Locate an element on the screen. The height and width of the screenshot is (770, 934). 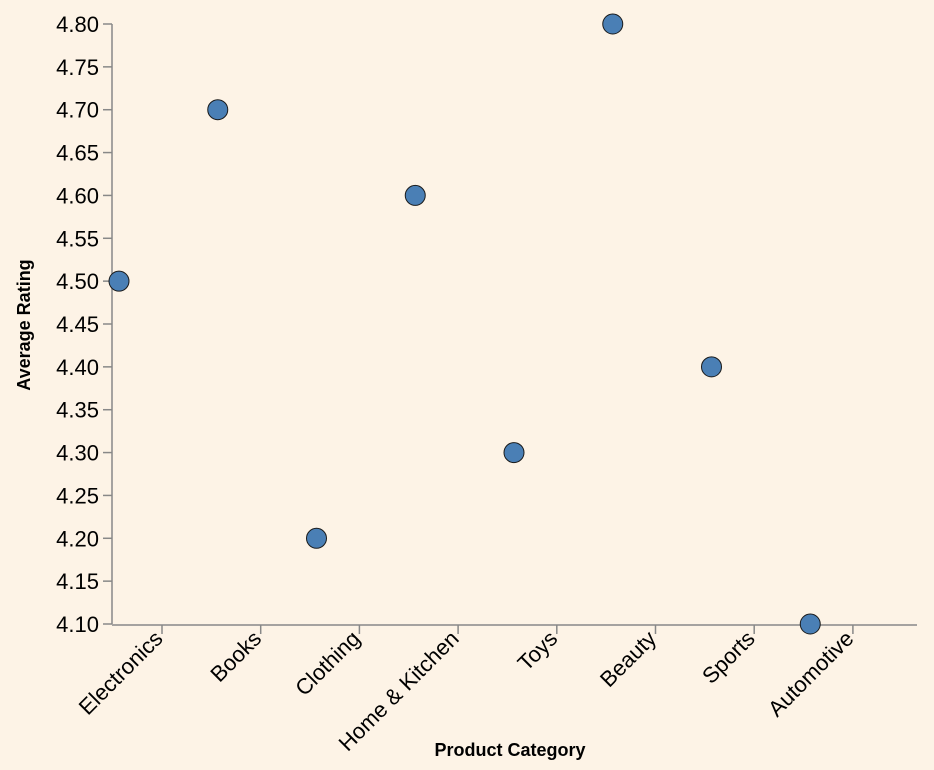
x-axis-title: Product Category is located at coordinates (509, 750).